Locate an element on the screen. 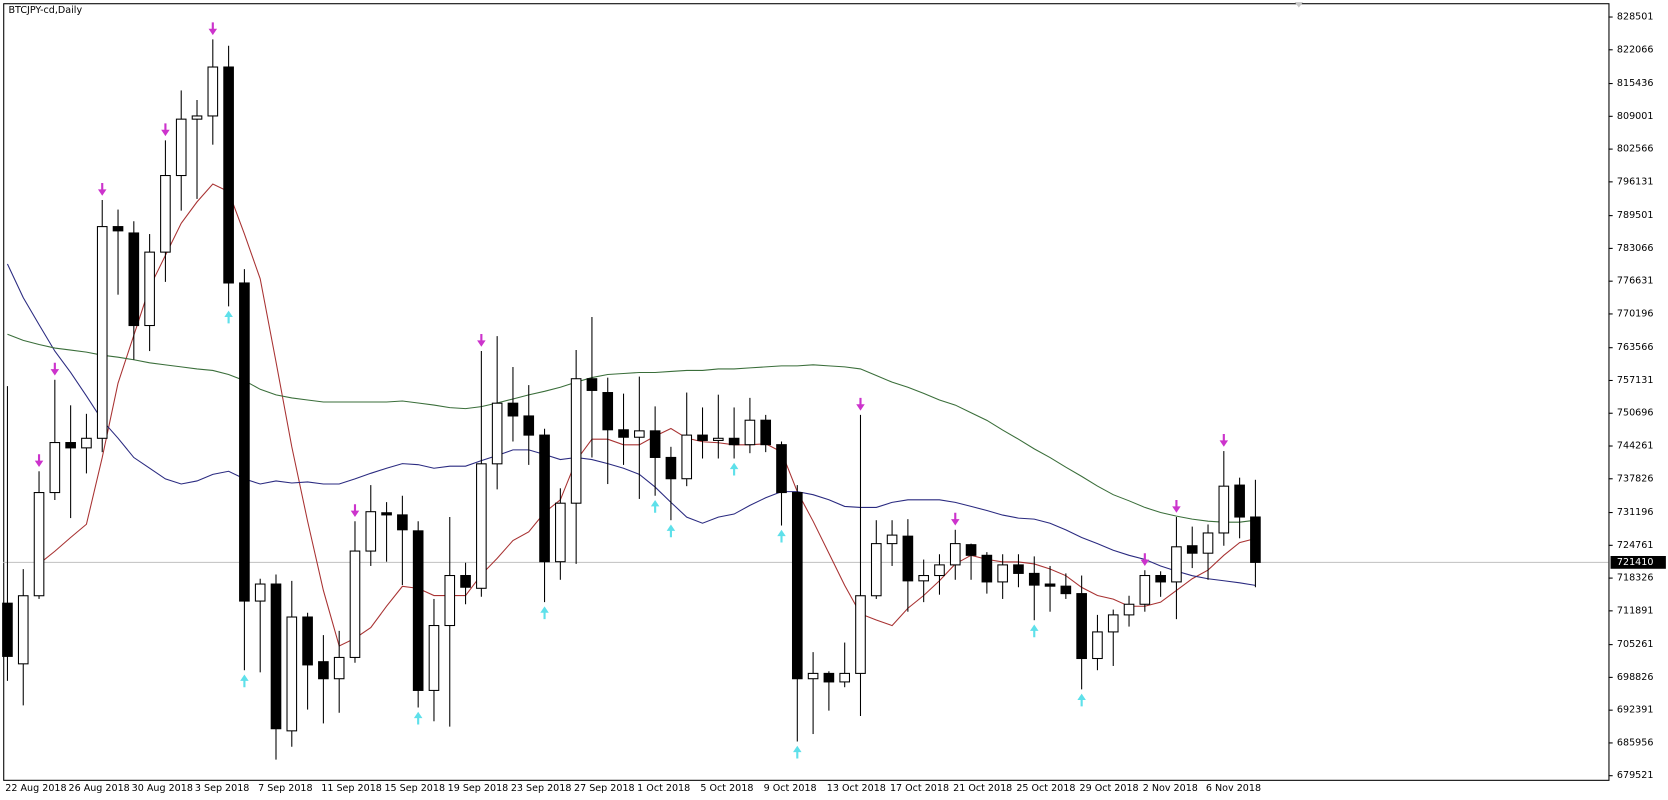  y-tick-label: 796131 is located at coordinates (1635, 181).